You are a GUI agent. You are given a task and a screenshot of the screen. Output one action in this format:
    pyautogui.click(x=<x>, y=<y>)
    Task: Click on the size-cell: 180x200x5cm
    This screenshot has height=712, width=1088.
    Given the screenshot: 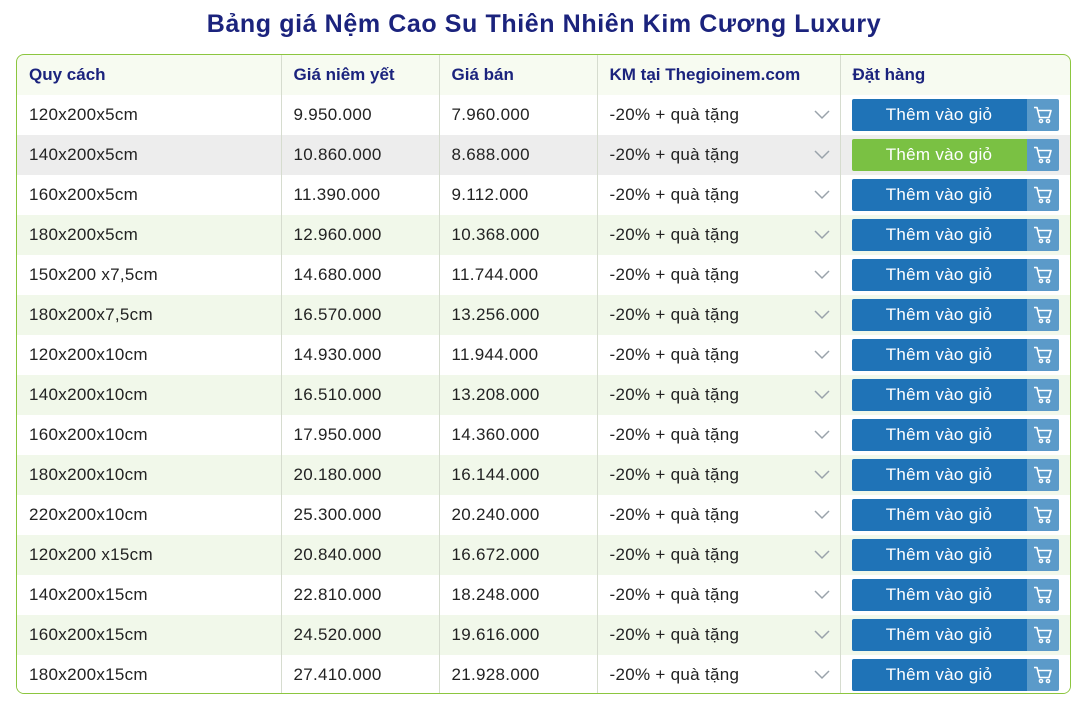 What is the action you would take?
    pyautogui.click(x=149, y=235)
    